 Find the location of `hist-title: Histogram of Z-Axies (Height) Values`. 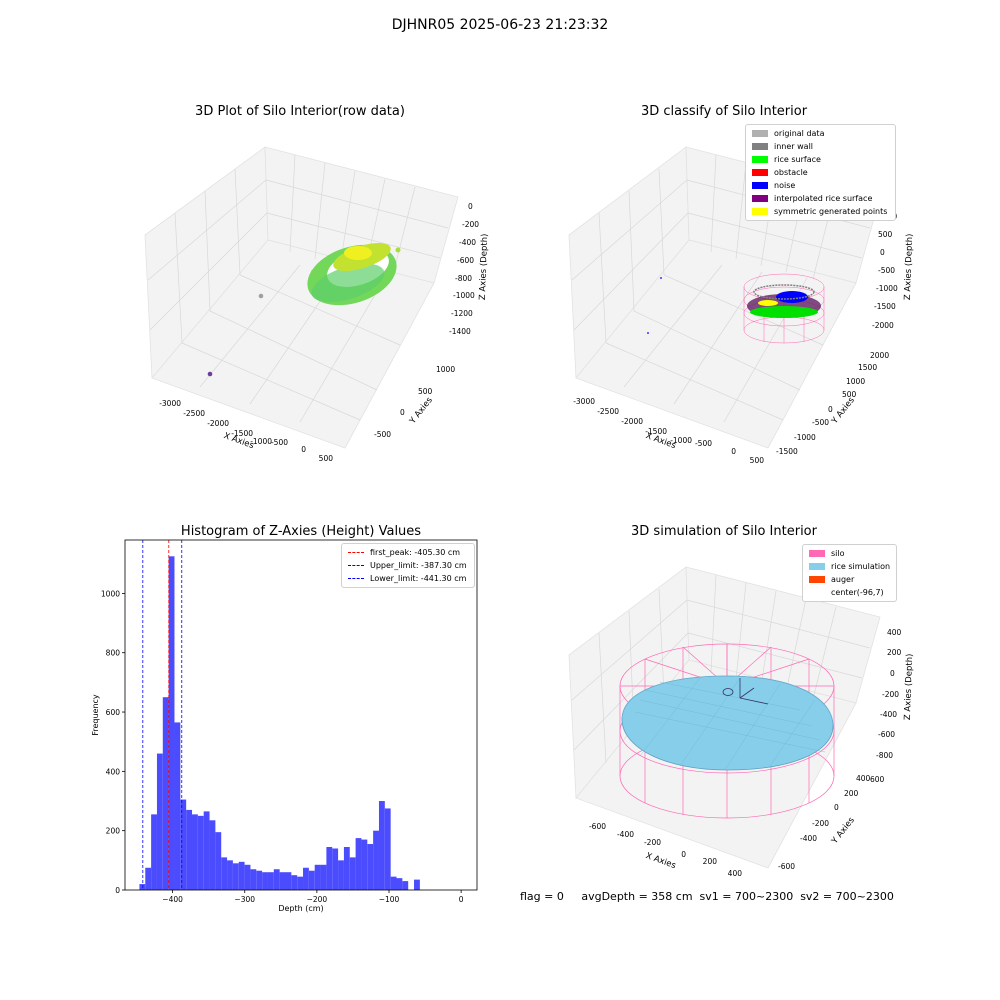

hist-title: Histogram of Z-Axies (Height) Values is located at coordinates (301, 531).